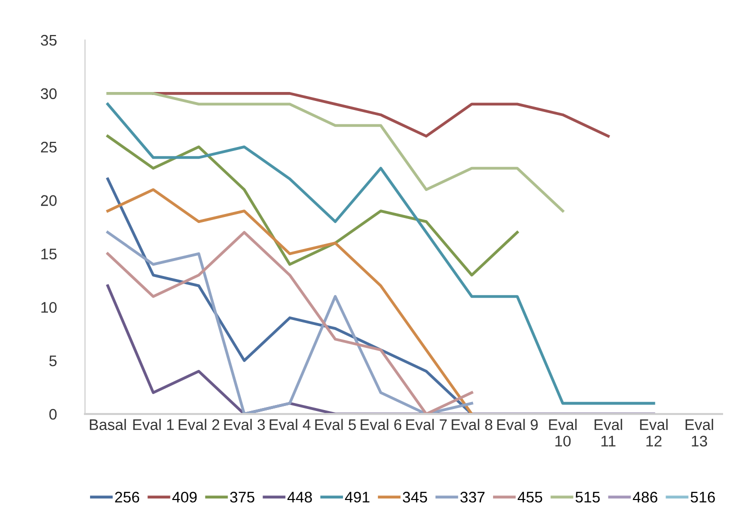 The width and height of the screenshot is (733, 529). What do you see at coordinates (290, 424) in the screenshot?
I see `x-tick-label: Eval 4` at bounding box center [290, 424].